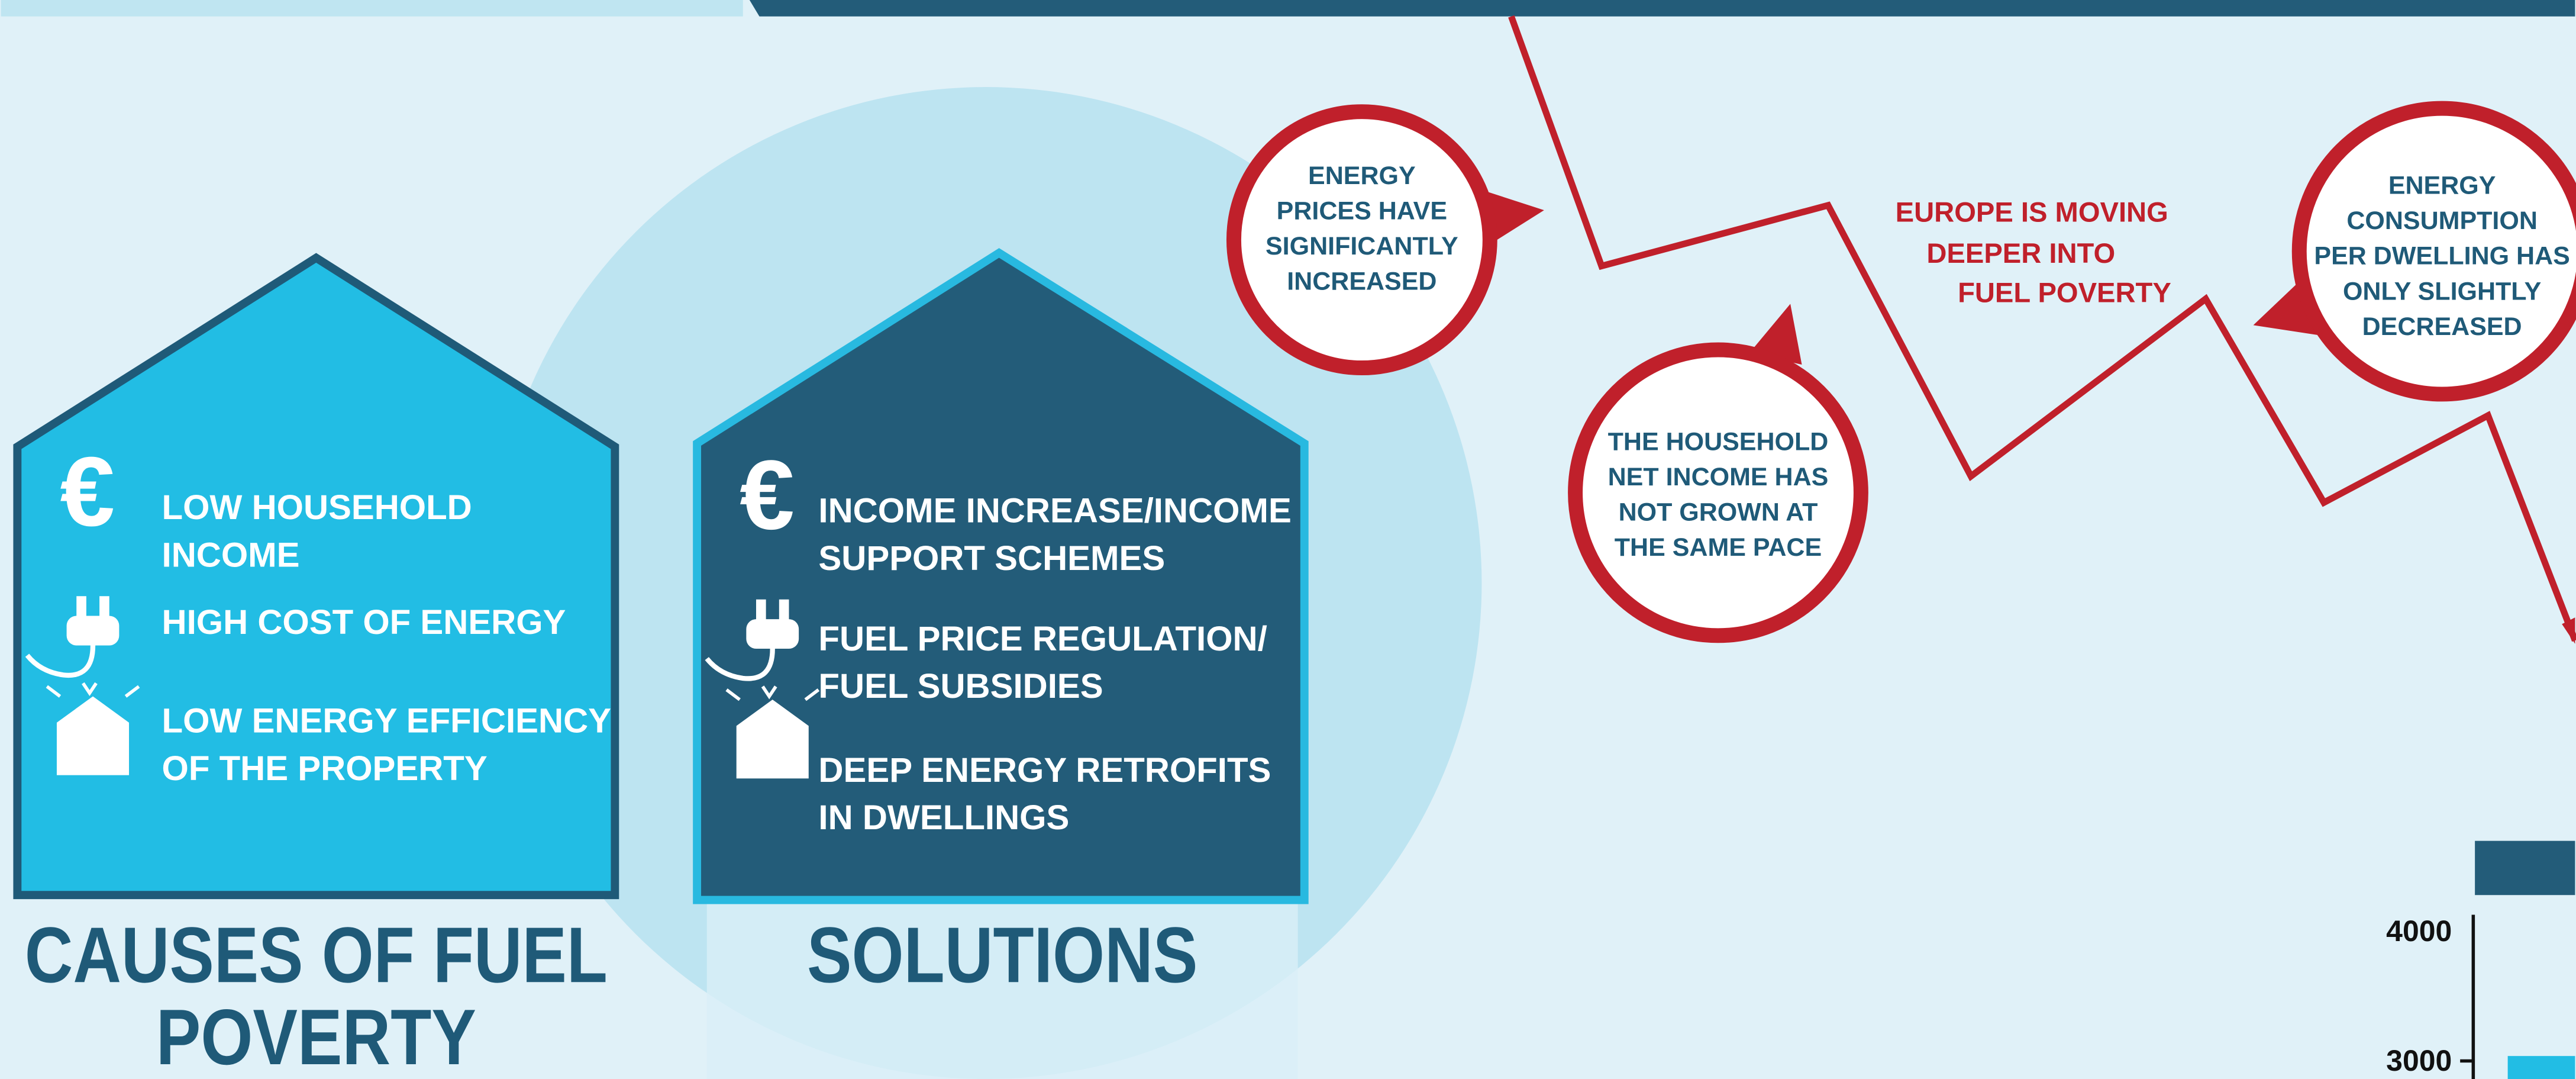 The image size is (2576, 1079). Describe the element at coordinates (2441, 256) in the screenshot. I see `callout-text: PER DWELLING HAS` at that location.